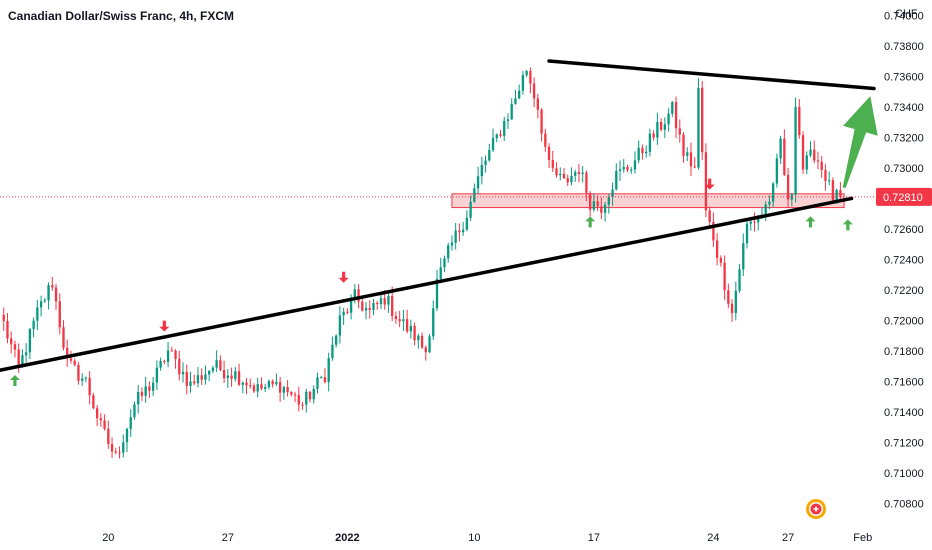  I want to click on time-axis: 20 27 2022 10 17 24 27 Feb, so click(487, 538).